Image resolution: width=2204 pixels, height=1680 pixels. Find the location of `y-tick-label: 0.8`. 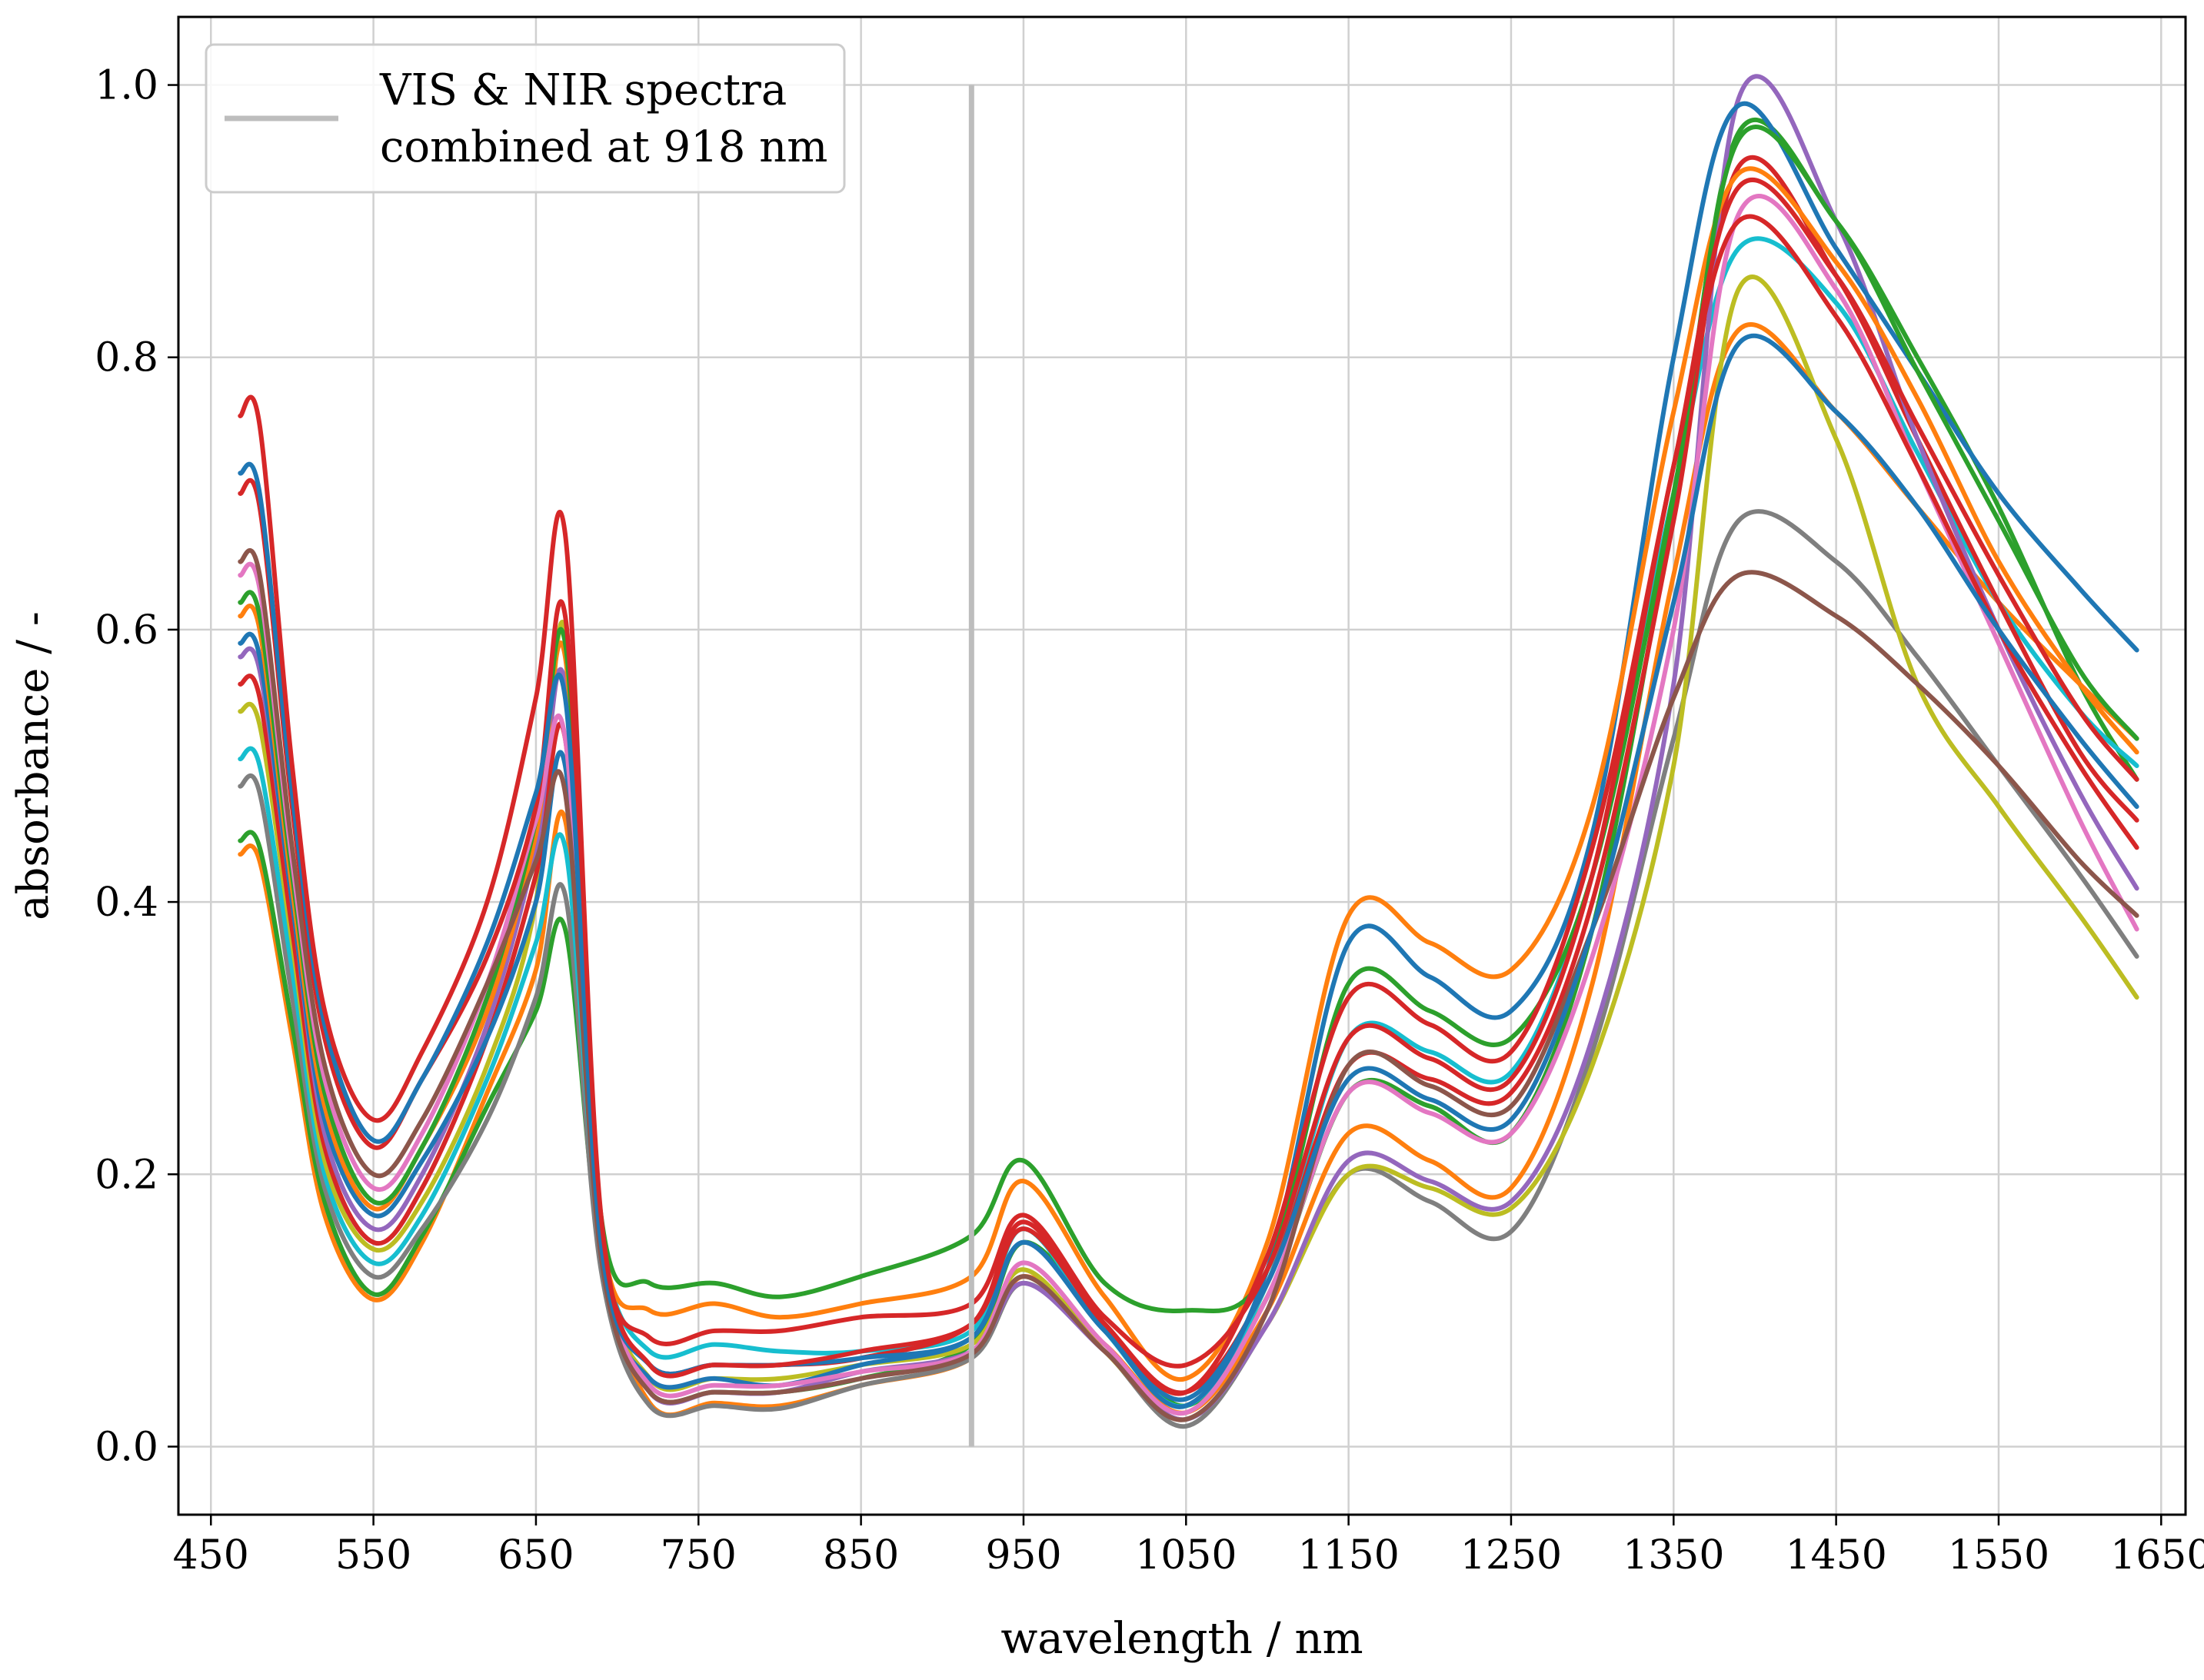

y-tick-label: 0.8 is located at coordinates (126, 358).